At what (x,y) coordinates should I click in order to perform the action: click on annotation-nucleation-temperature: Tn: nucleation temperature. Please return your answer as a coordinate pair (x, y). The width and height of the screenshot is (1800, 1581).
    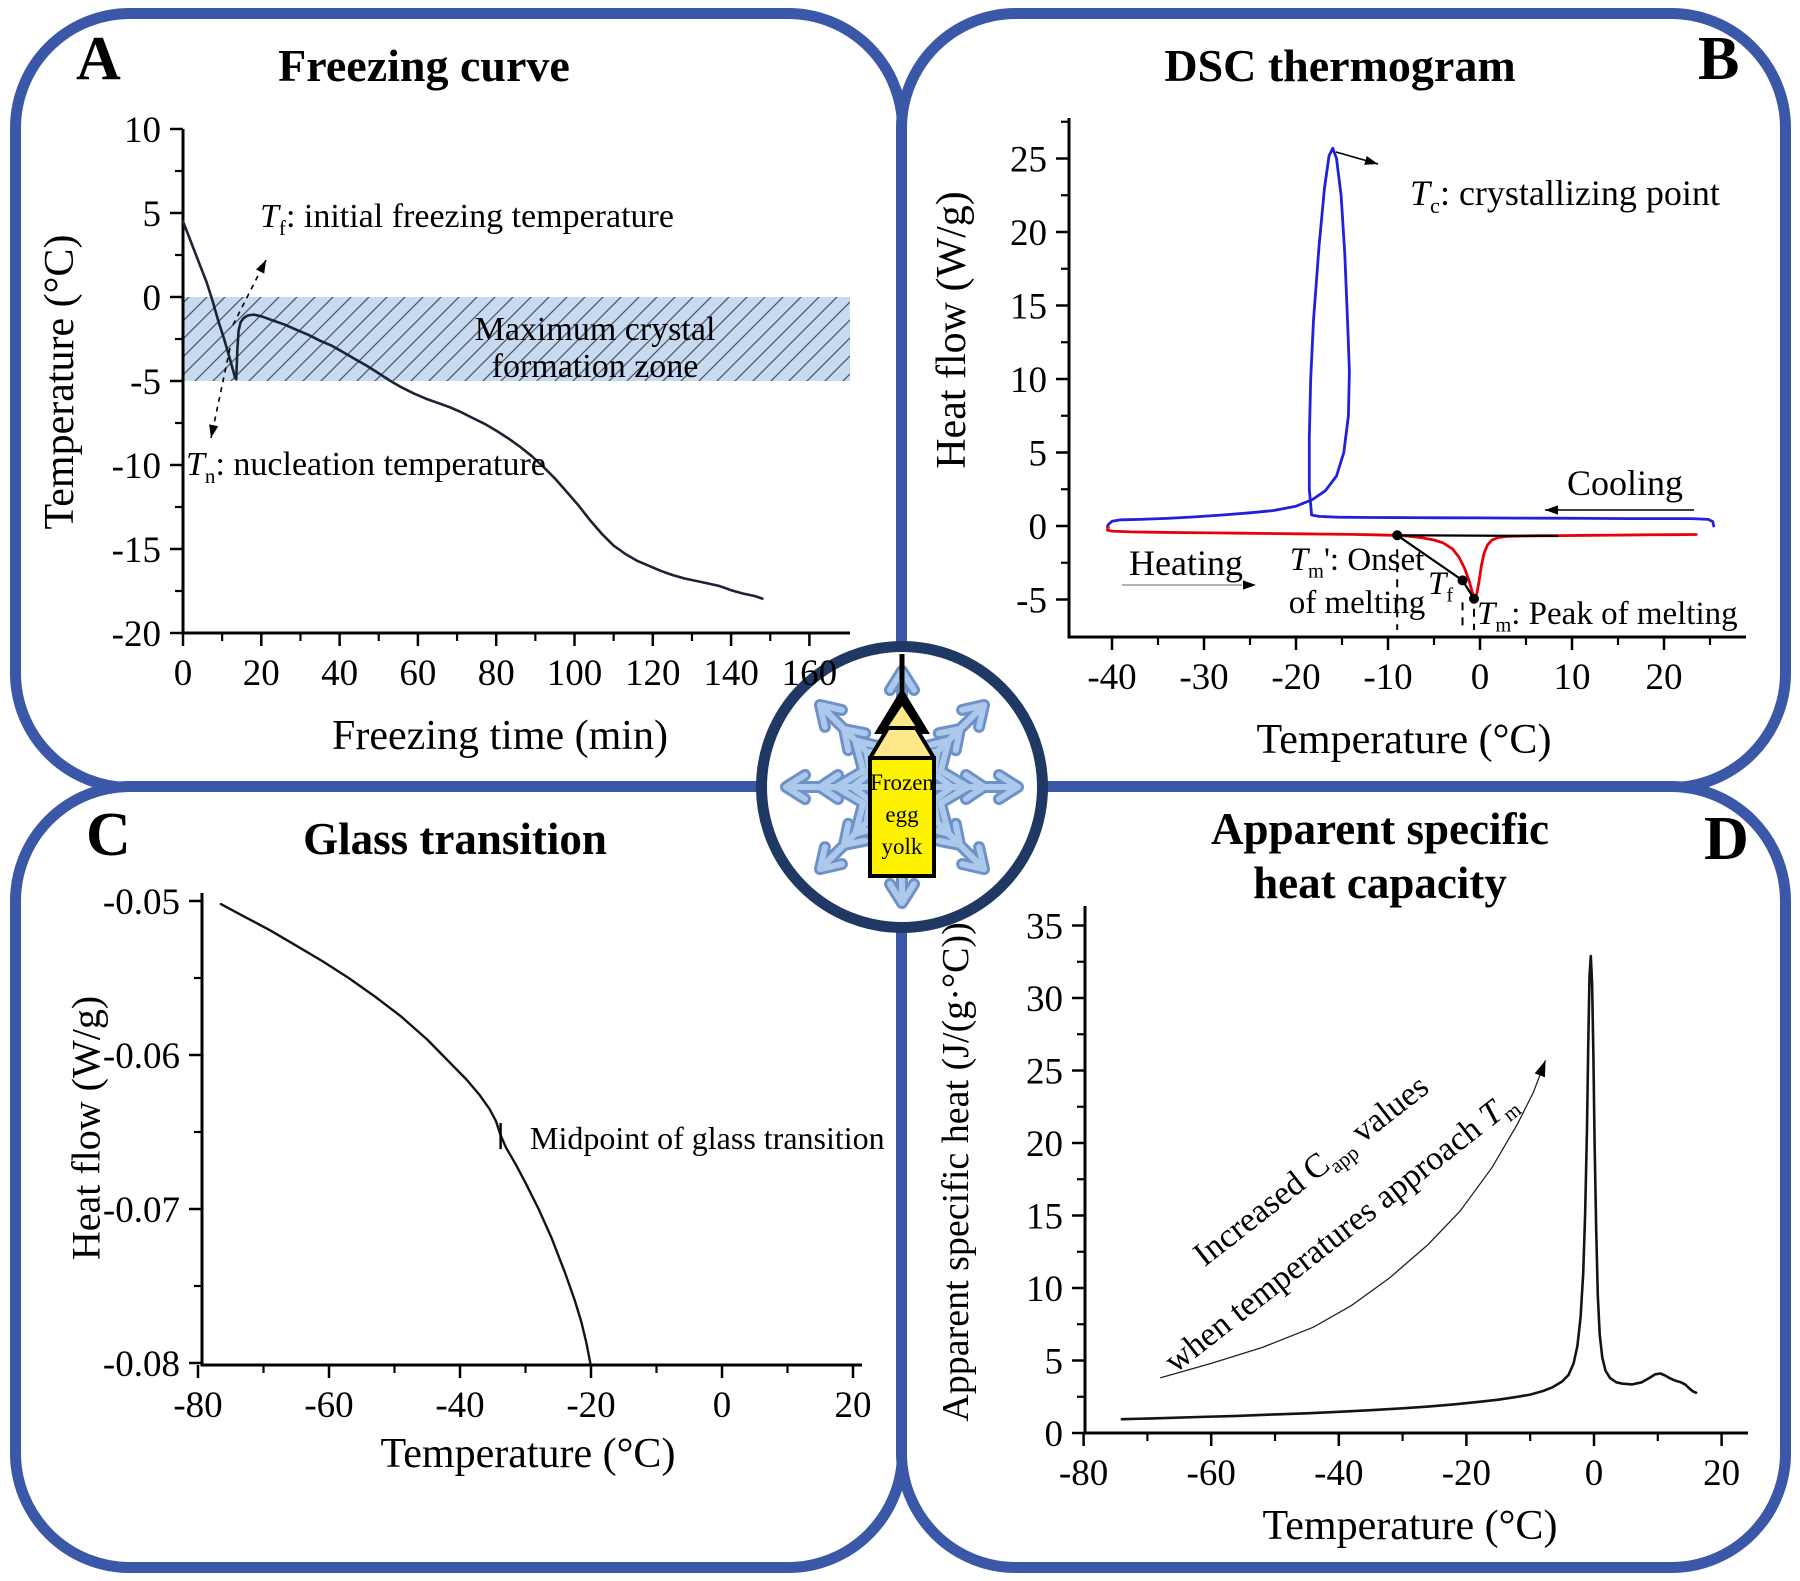
    Looking at the image, I should click on (366, 467).